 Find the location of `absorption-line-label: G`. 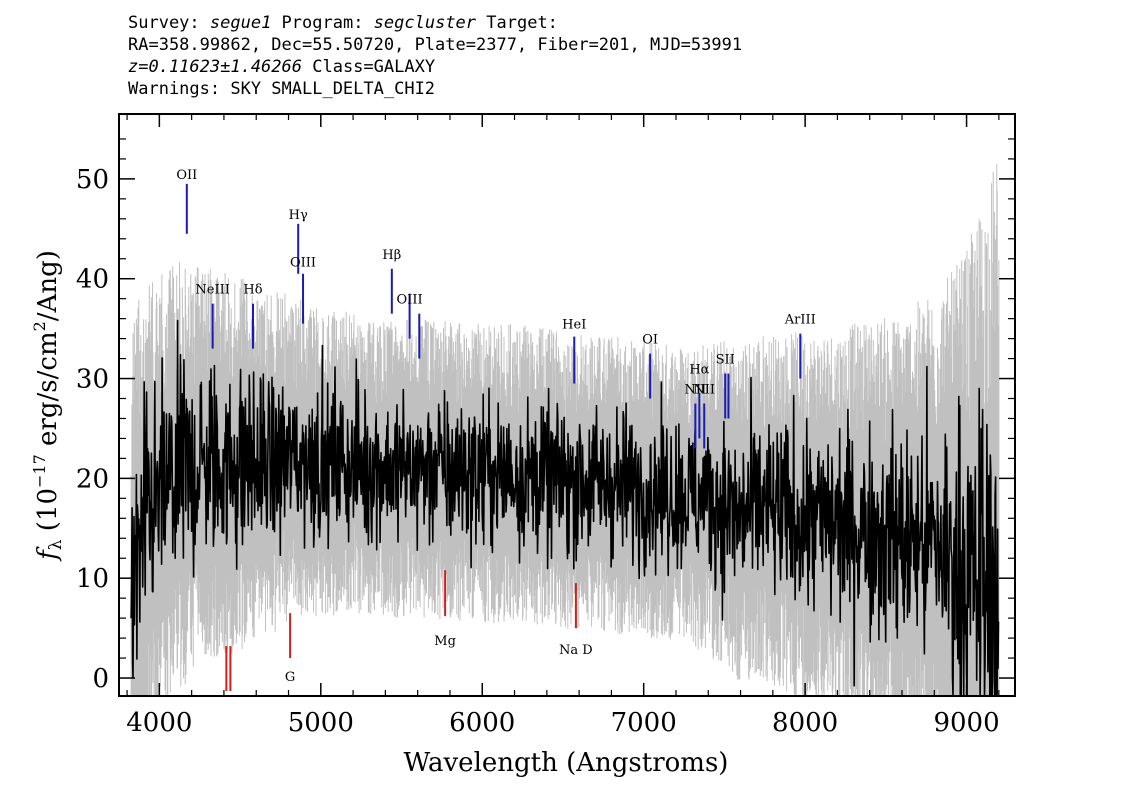

absorption-line-label: G is located at coordinates (290, 677).